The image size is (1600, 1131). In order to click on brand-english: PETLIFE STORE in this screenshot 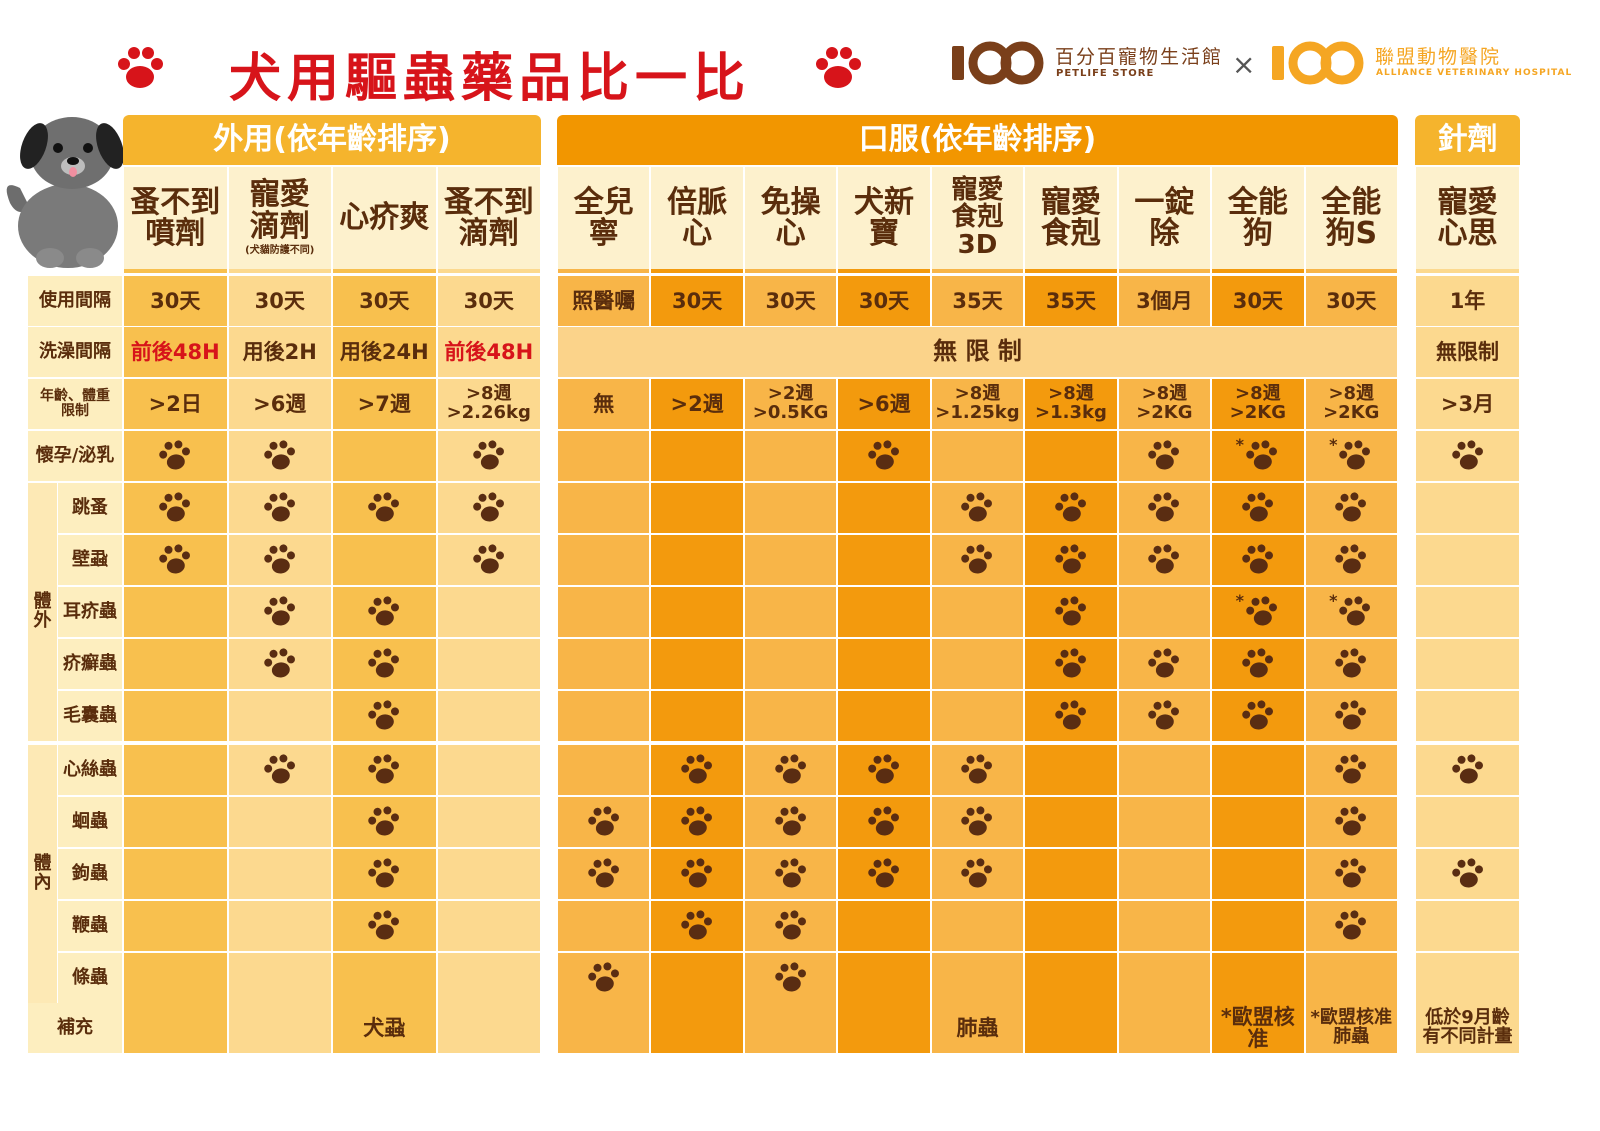, I will do `click(1105, 73)`.